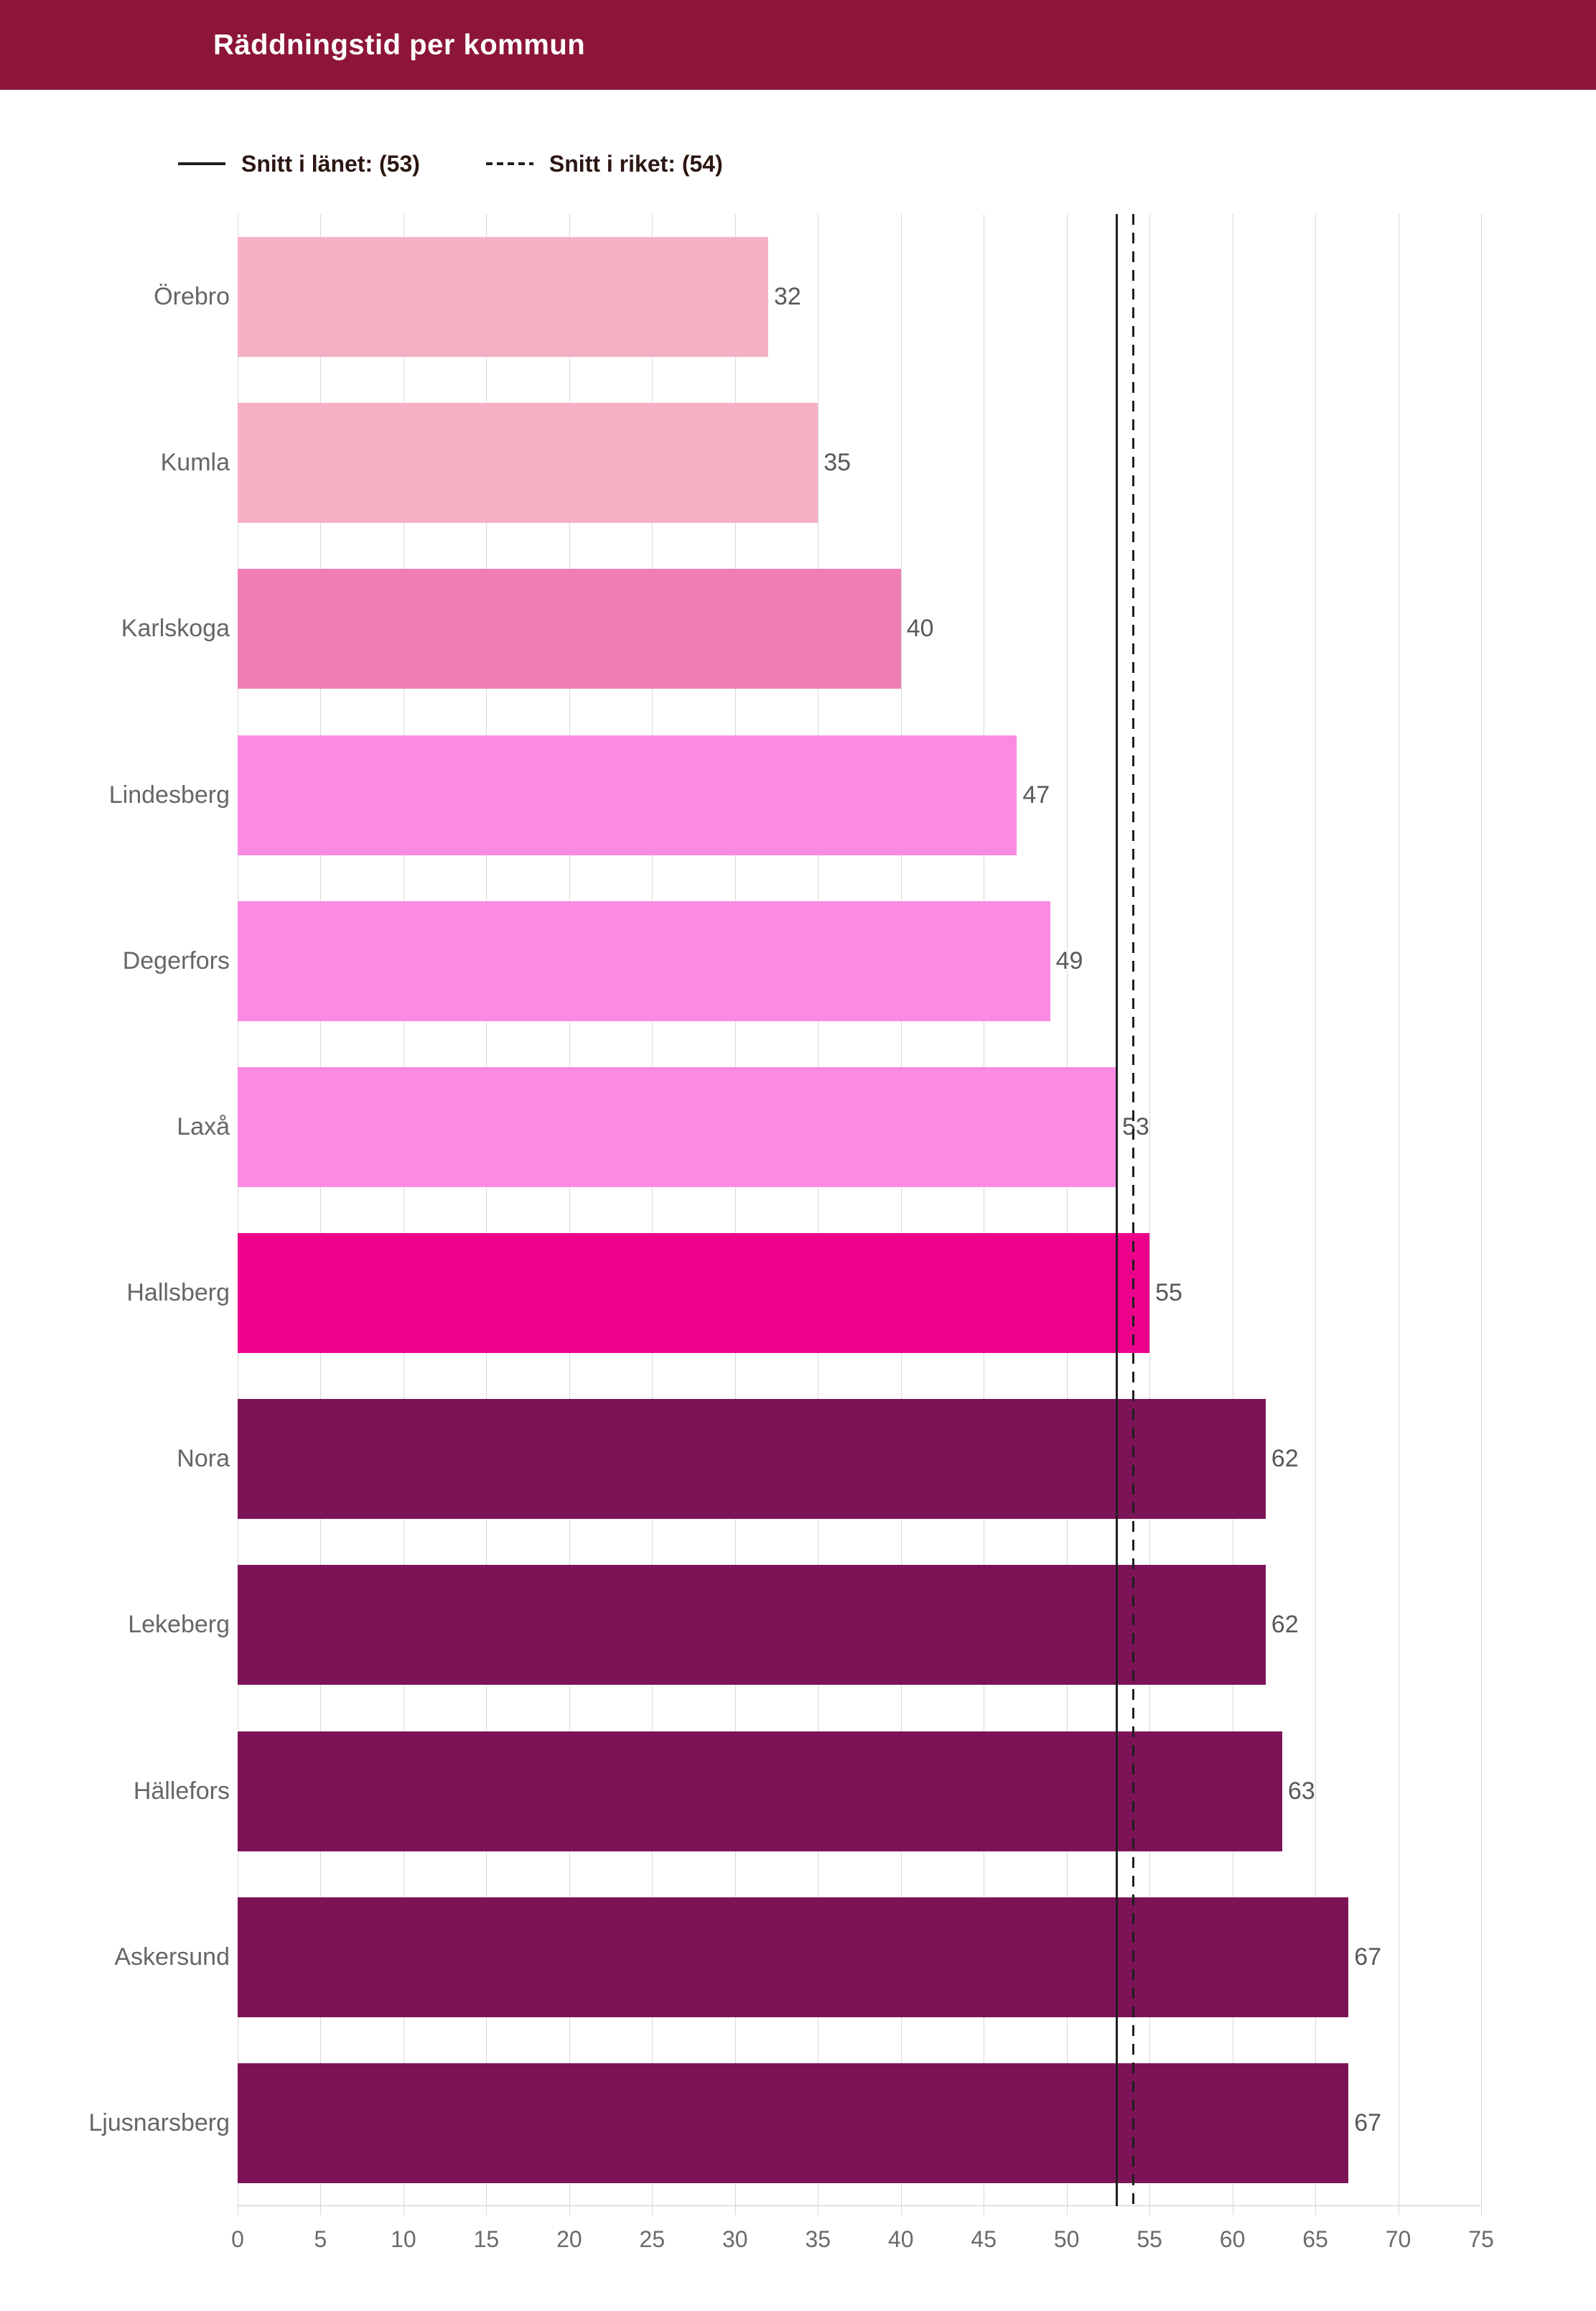 Image resolution: width=1596 pixels, height=2311 pixels. What do you see at coordinates (920, 629) in the screenshot?
I see `value-label: 40` at bounding box center [920, 629].